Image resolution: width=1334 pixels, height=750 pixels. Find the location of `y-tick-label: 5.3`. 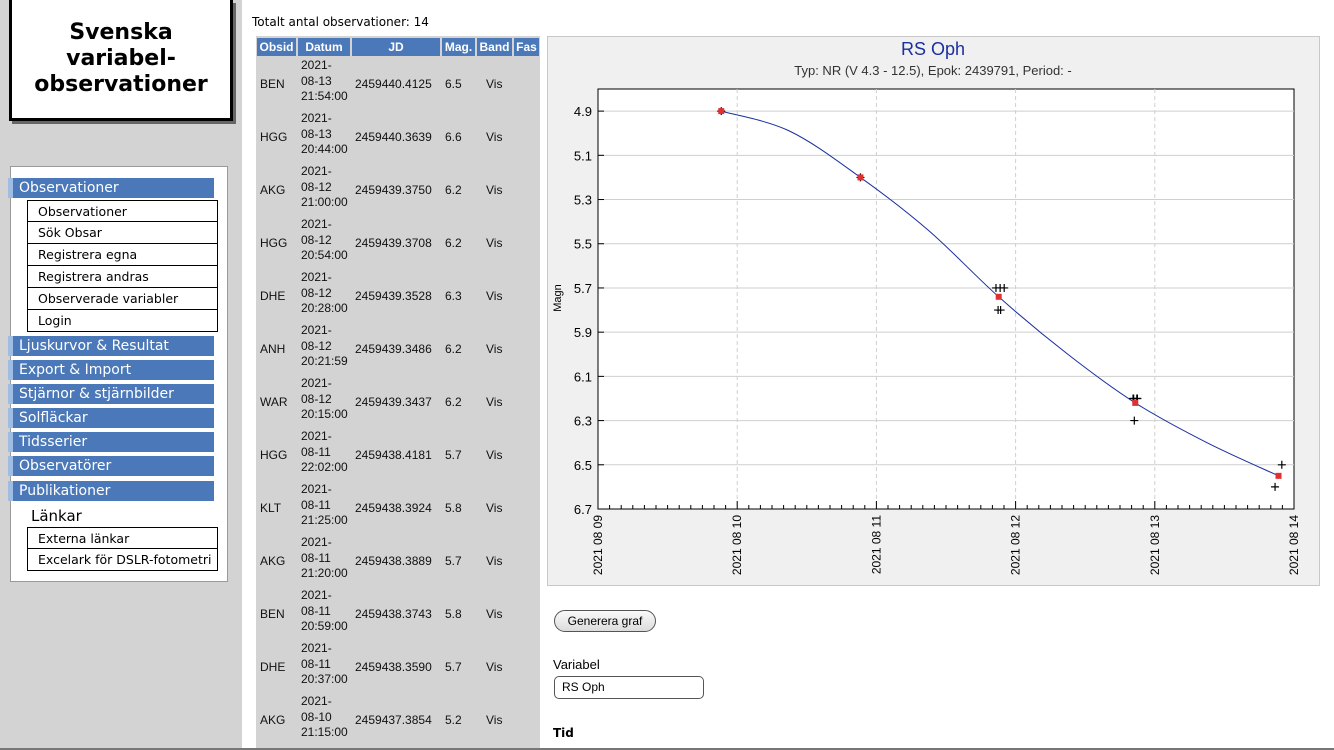

y-tick-label: 5.3 is located at coordinates (583, 200).